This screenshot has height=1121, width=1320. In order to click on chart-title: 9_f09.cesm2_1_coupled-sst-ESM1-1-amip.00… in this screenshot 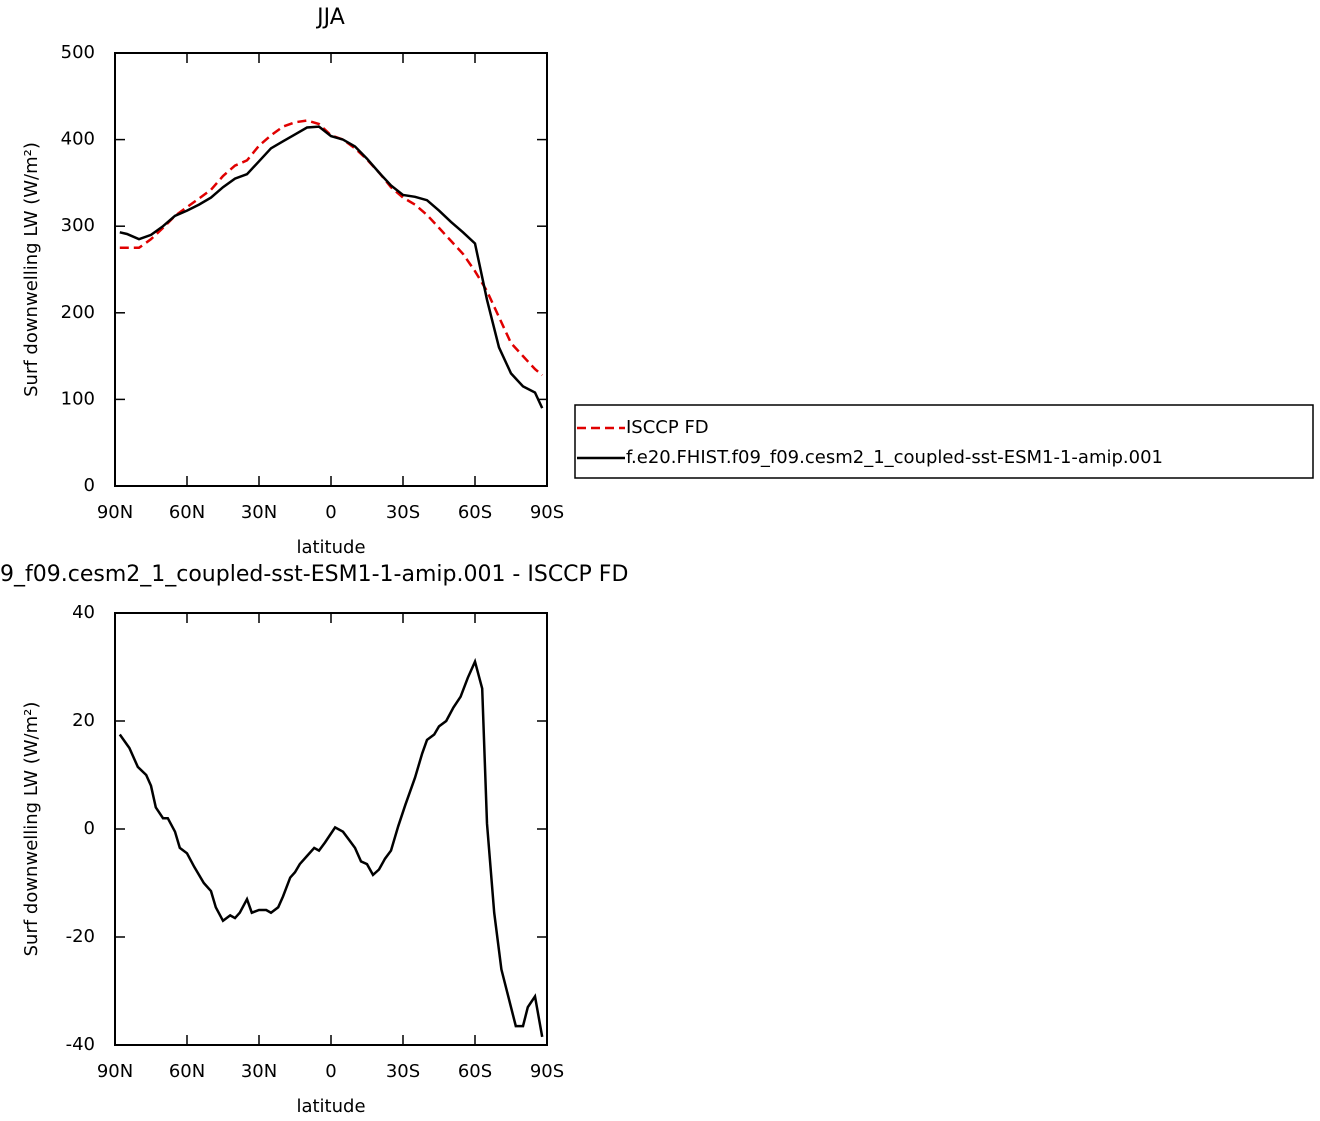, I will do `click(314, 574)`.